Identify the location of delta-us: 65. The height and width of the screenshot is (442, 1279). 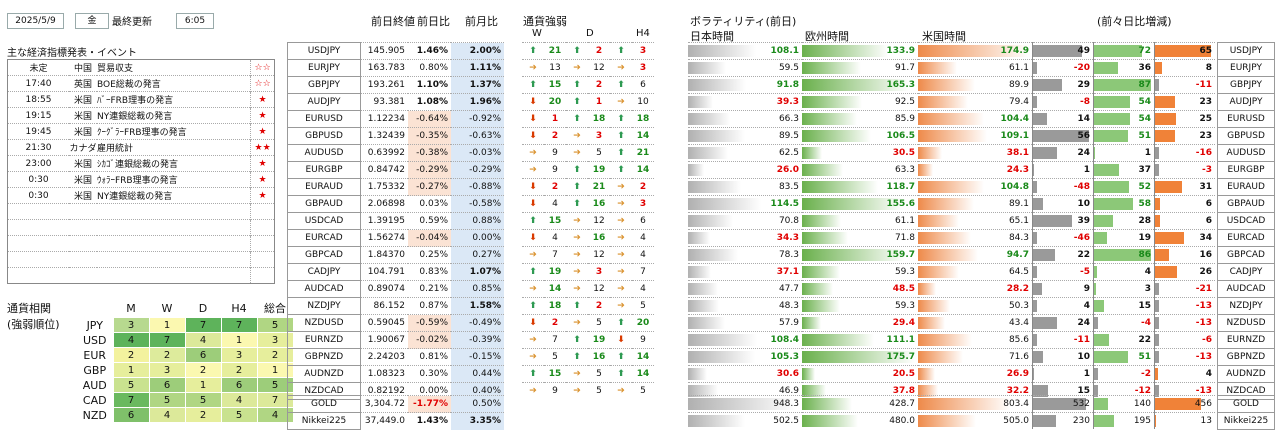
(1184, 51).